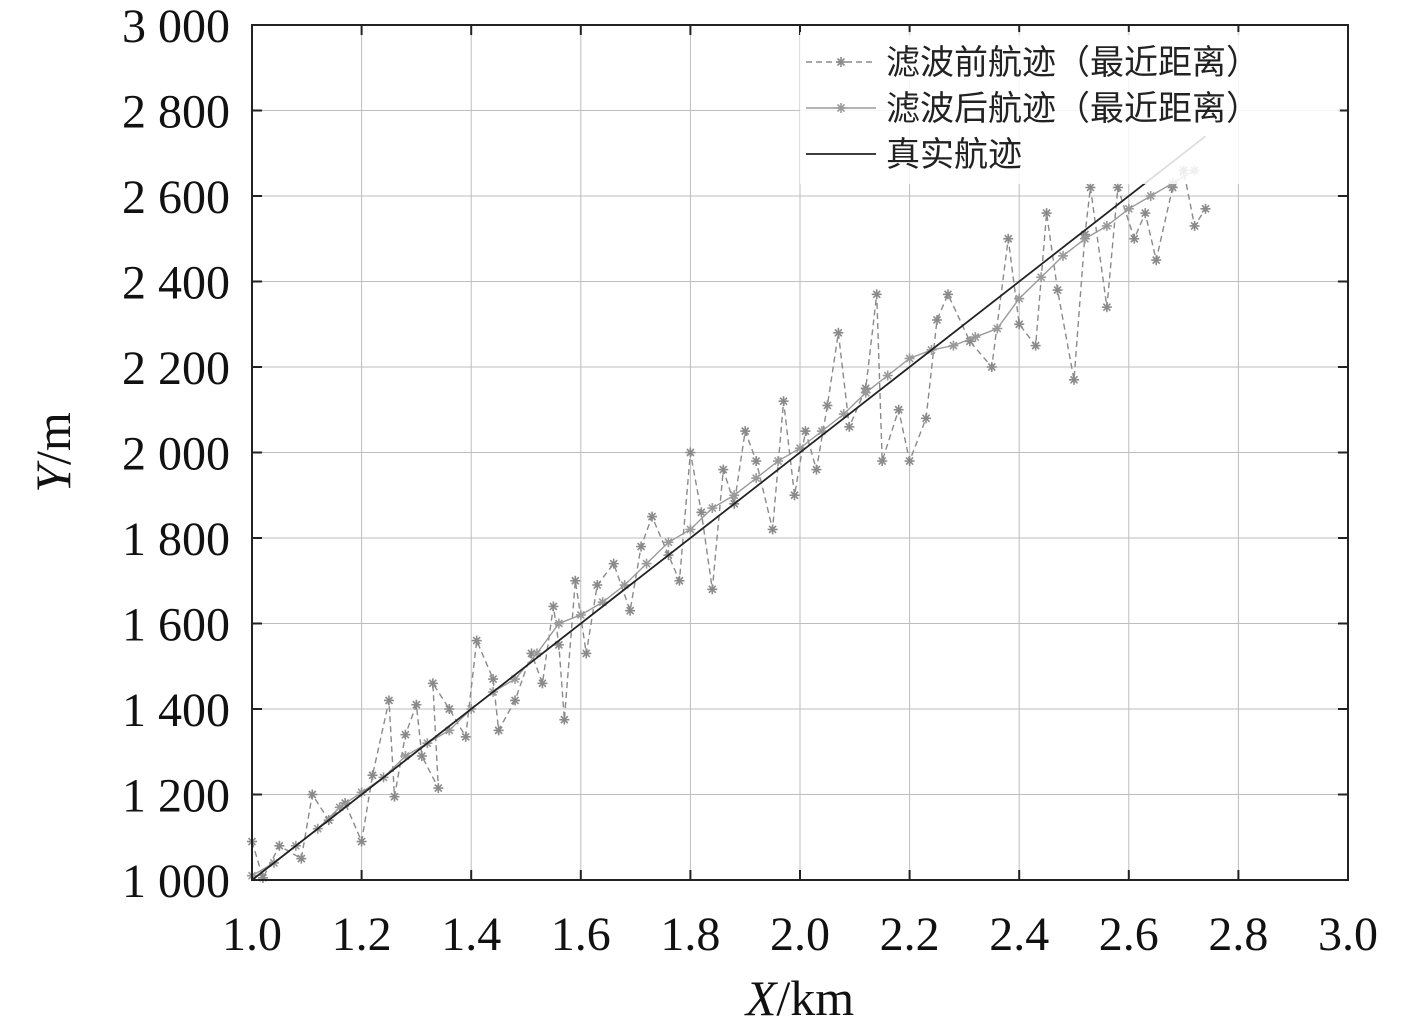  I want to click on x-tick-label: 2.6, so click(1129, 934).